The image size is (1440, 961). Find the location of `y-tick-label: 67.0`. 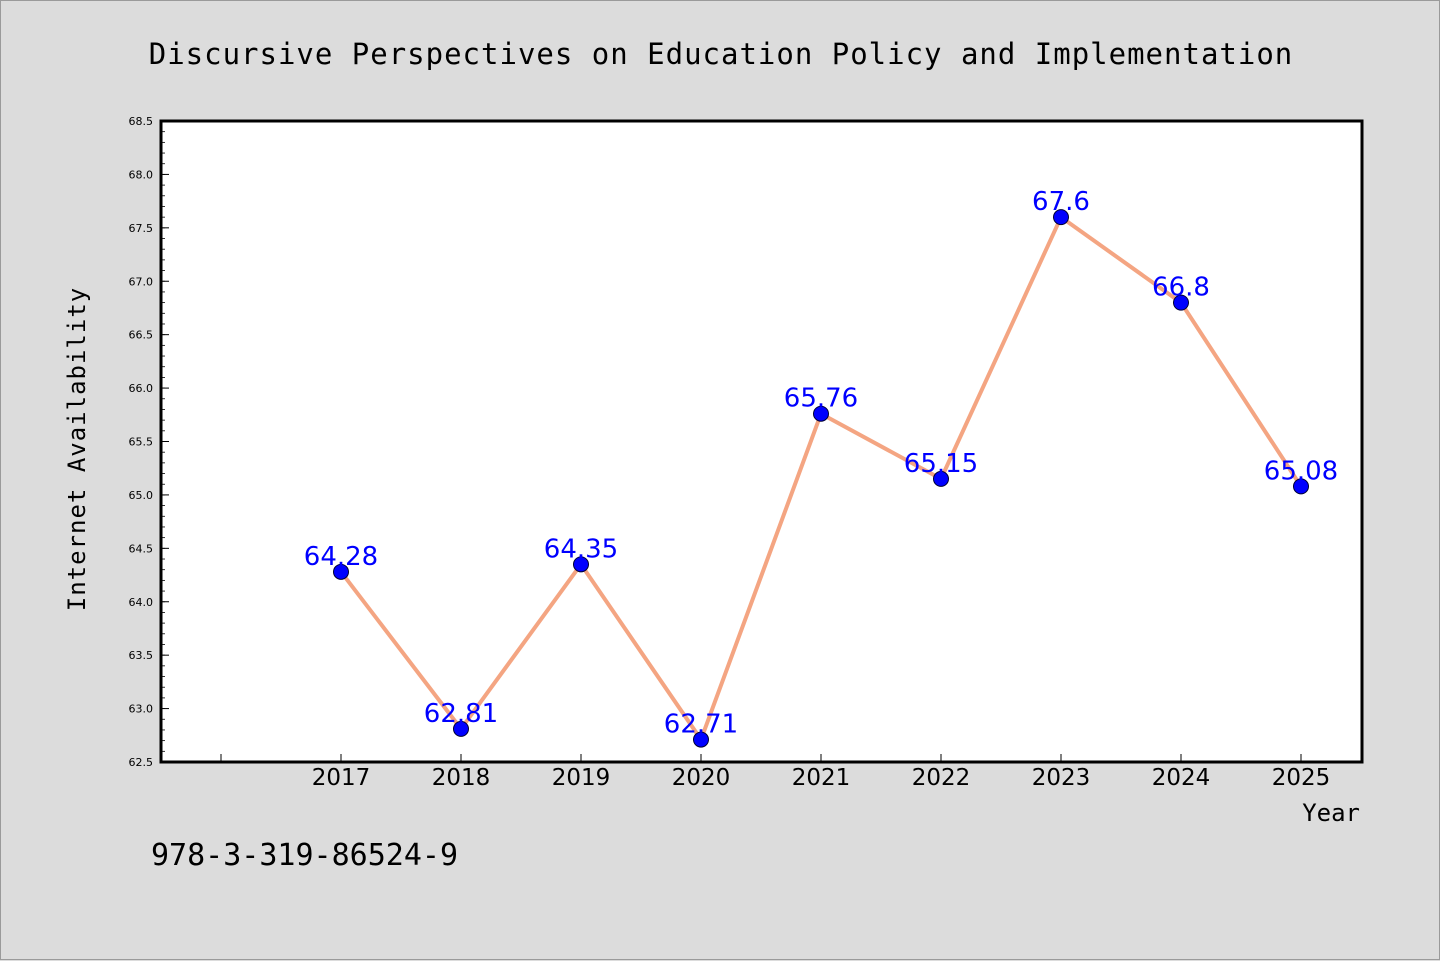

y-tick-label: 67.0 is located at coordinates (141, 281).